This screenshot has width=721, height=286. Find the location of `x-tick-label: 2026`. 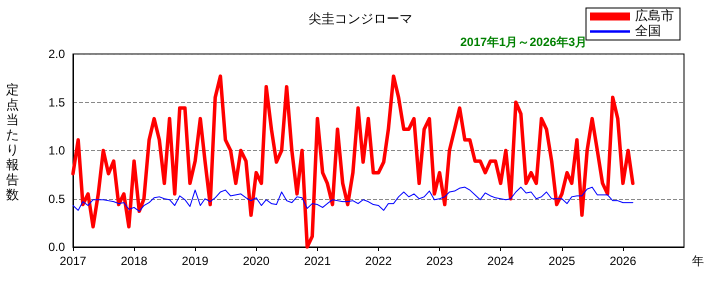

x-tick-label: 2026 is located at coordinates (623, 261).